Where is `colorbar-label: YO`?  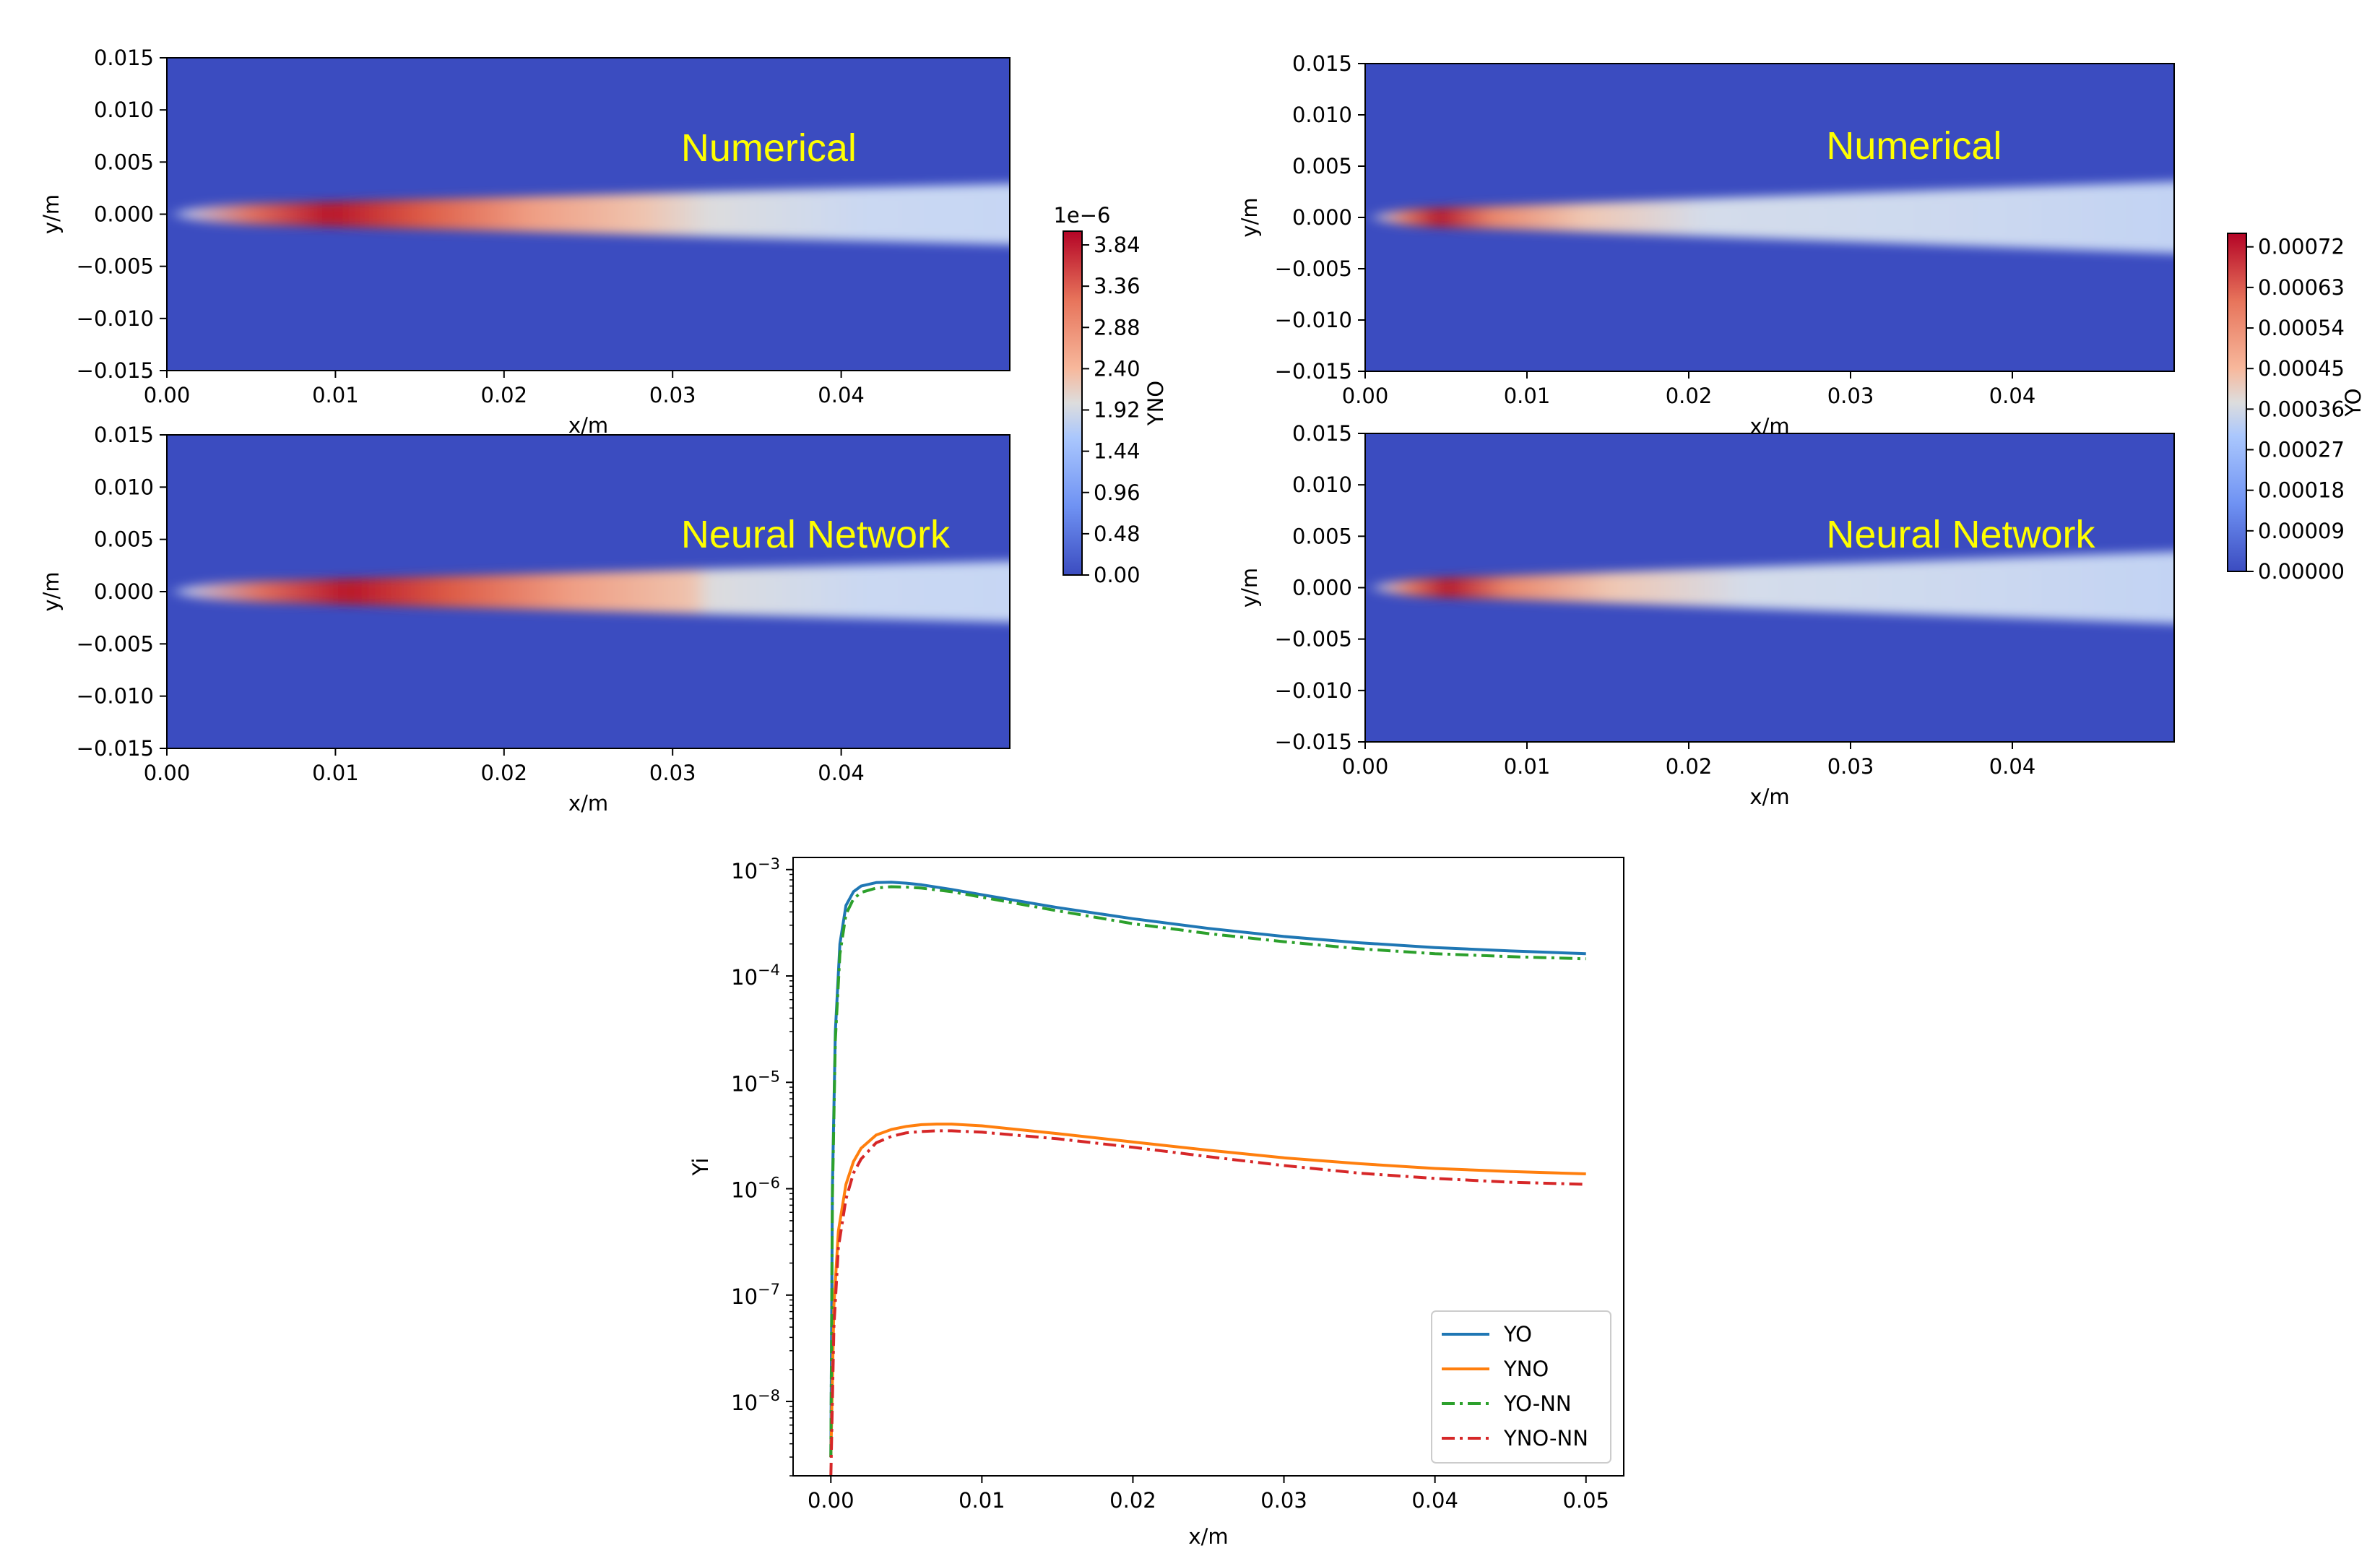 colorbar-label: YO is located at coordinates (2353, 404).